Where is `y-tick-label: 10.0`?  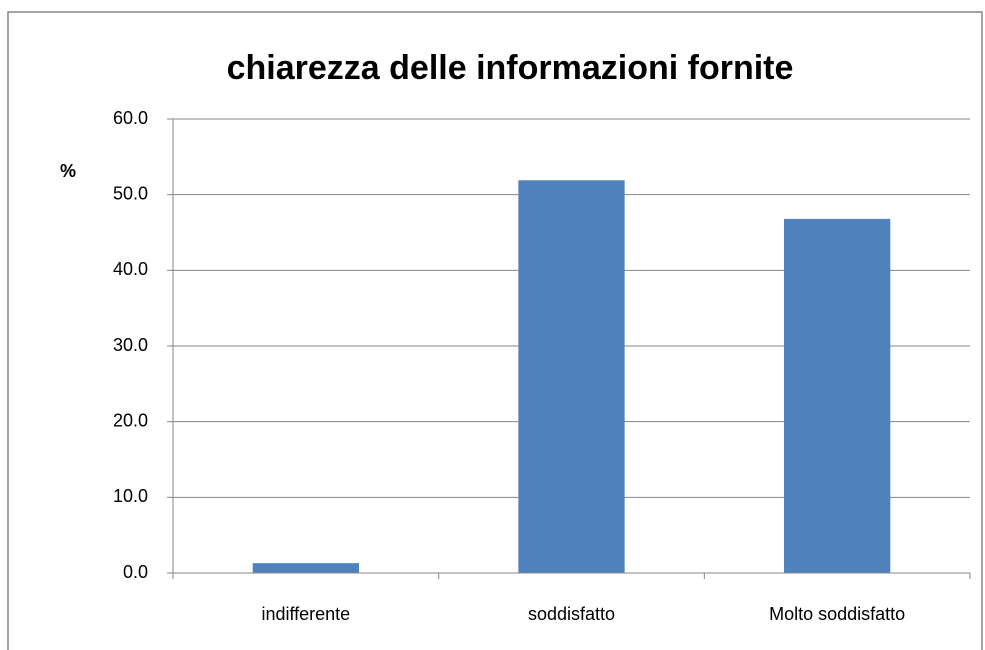
y-tick-label: 10.0 is located at coordinates (130, 496).